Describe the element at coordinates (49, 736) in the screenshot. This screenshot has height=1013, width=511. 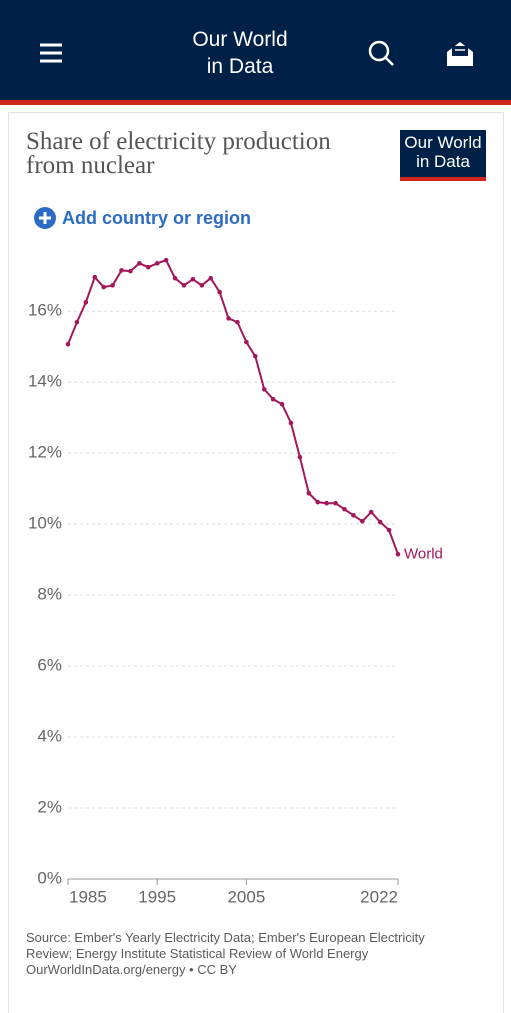
I see `y-tick-label: 4%` at that location.